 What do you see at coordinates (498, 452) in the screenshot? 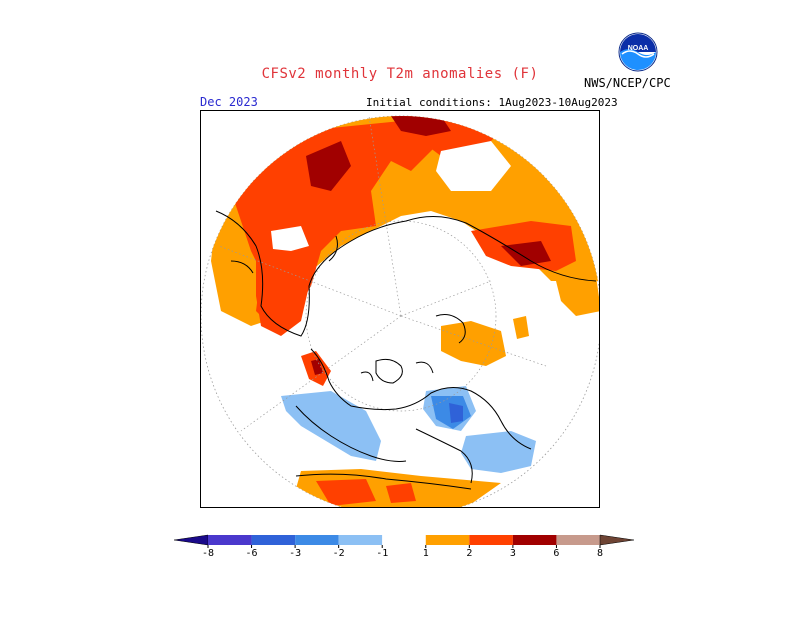
I see `cold-anomaly-us-east` at bounding box center [498, 452].